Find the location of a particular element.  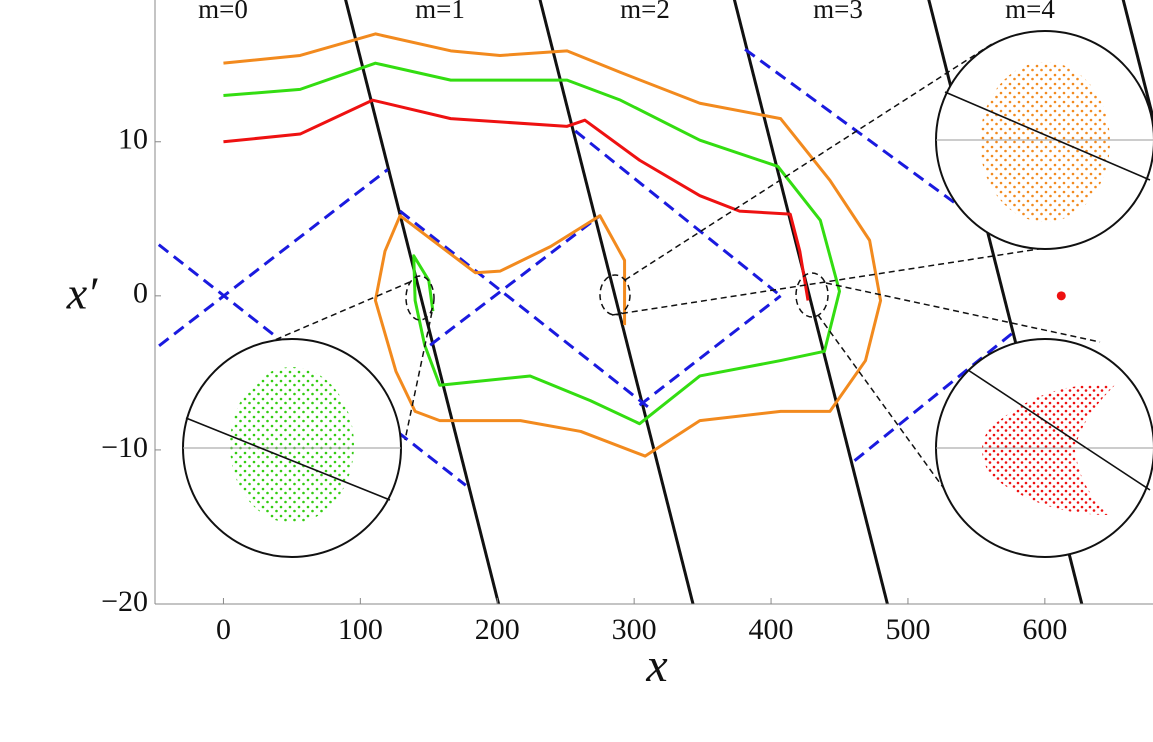

annotation: m=0 is located at coordinates (223, 12).